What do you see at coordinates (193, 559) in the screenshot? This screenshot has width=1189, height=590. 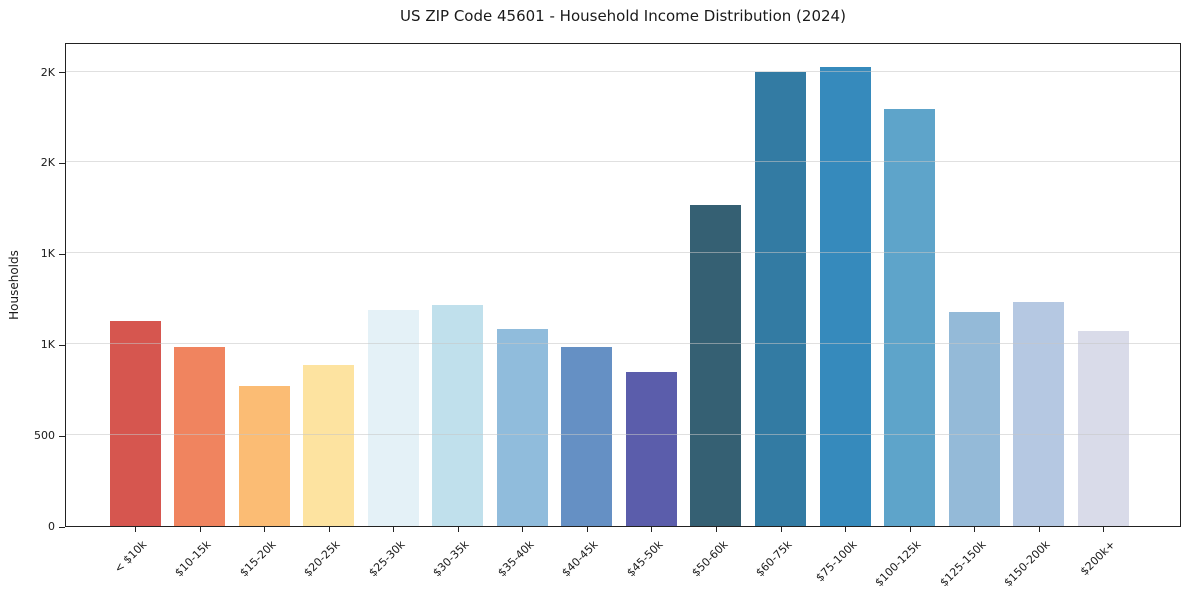 I see `x-tick-label: $10-15k` at bounding box center [193, 559].